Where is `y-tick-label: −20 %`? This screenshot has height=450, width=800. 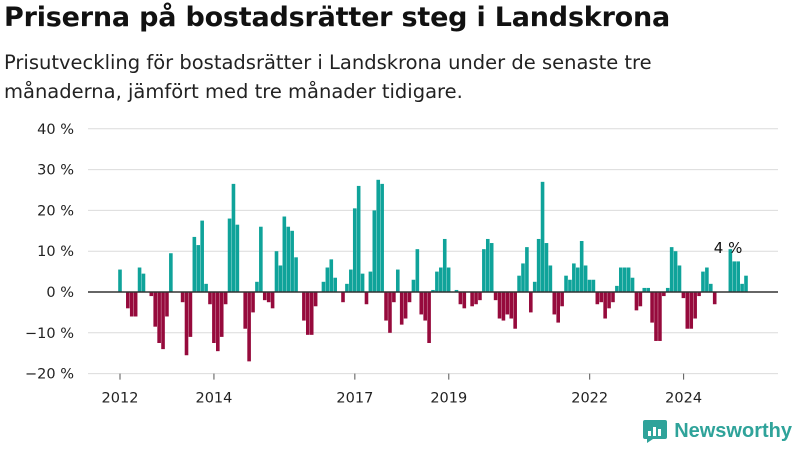 y-tick-label: −20 % is located at coordinates (49, 375).